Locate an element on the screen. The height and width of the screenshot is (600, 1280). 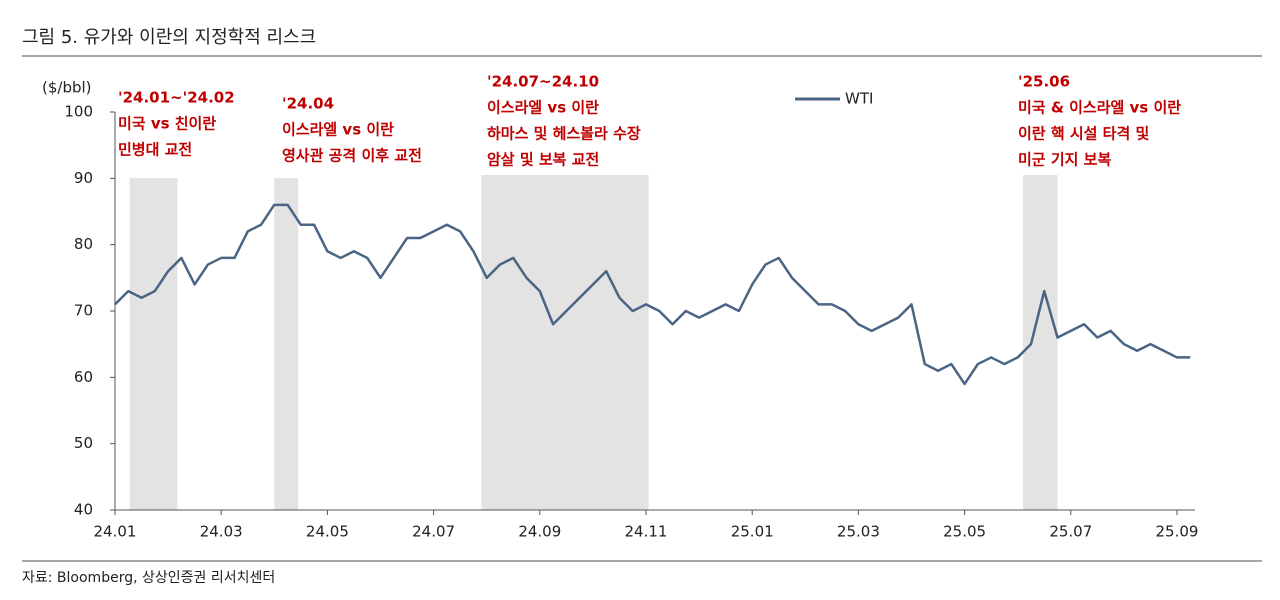
y-tick-label: 40 is located at coordinates (83, 510).